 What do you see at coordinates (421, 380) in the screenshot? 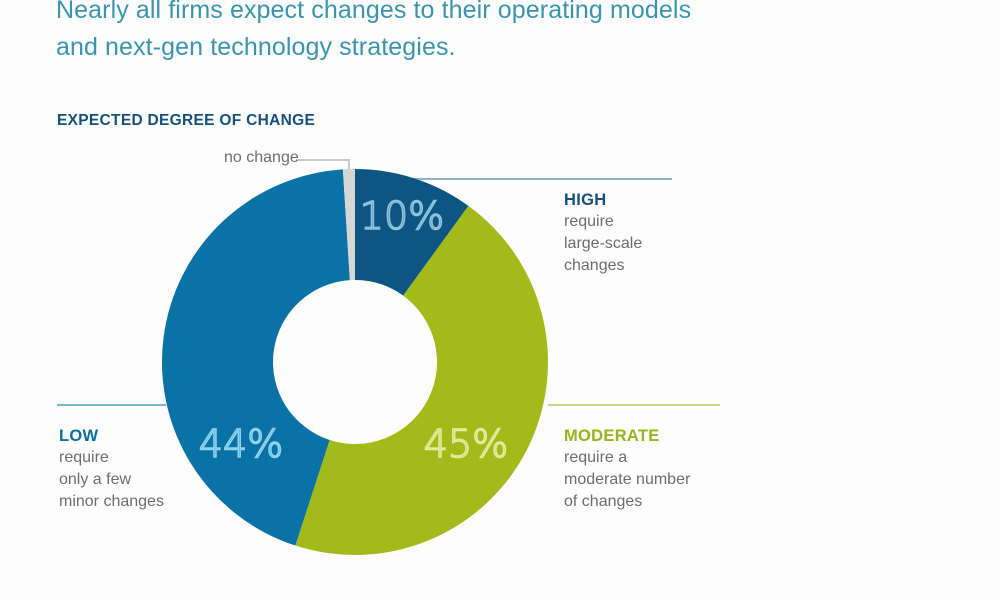
I see `slice-moderate` at bounding box center [421, 380].